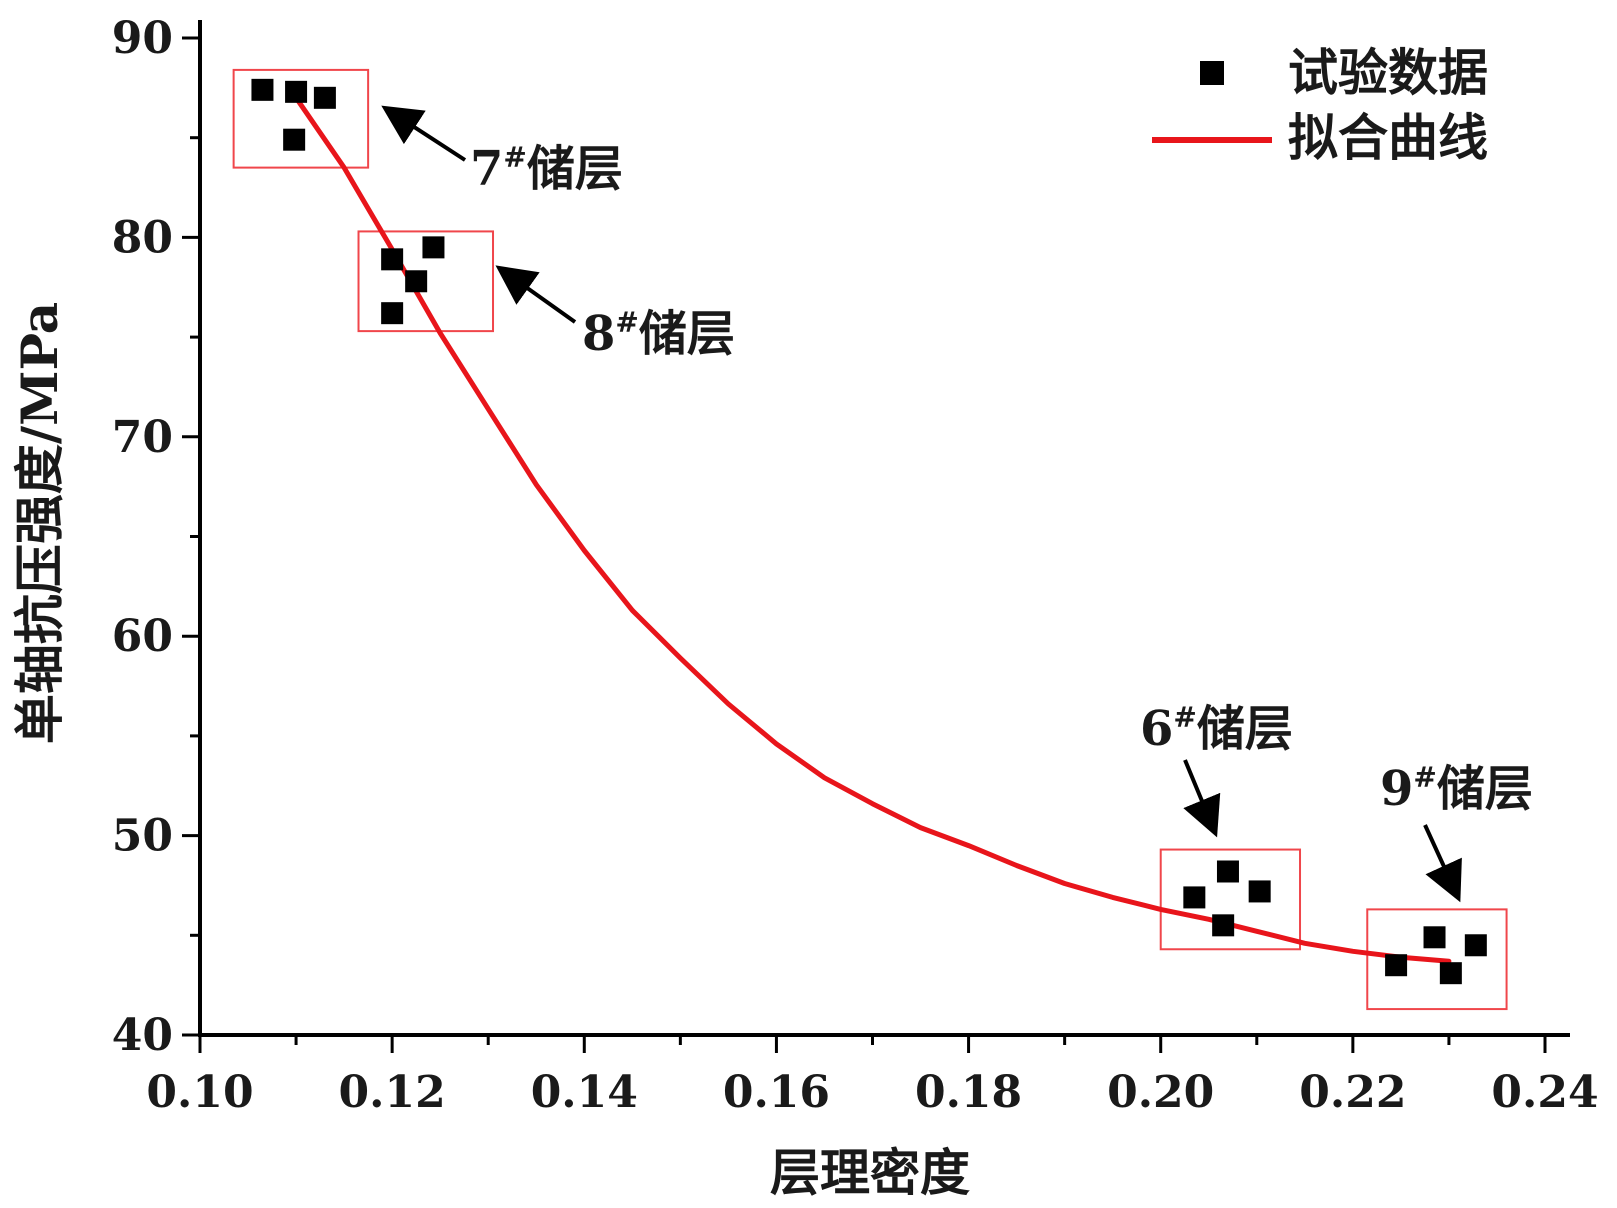 The image size is (1617, 1208). I want to click on y-tick-label: 80, so click(142, 237).